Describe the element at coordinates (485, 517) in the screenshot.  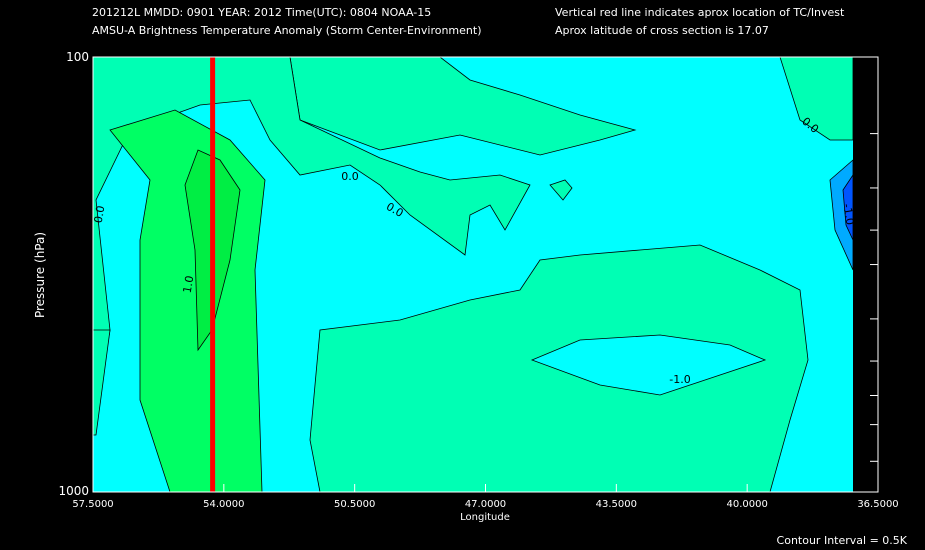
I see `x-axis-label: Longitude` at that location.